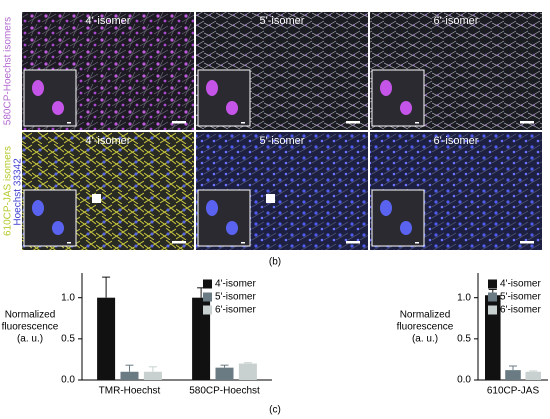 The width and height of the screenshot is (550, 419). What do you see at coordinates (275, 410) in the screenshot?
I see `caption: (c)` at bounding box center [275, 410].